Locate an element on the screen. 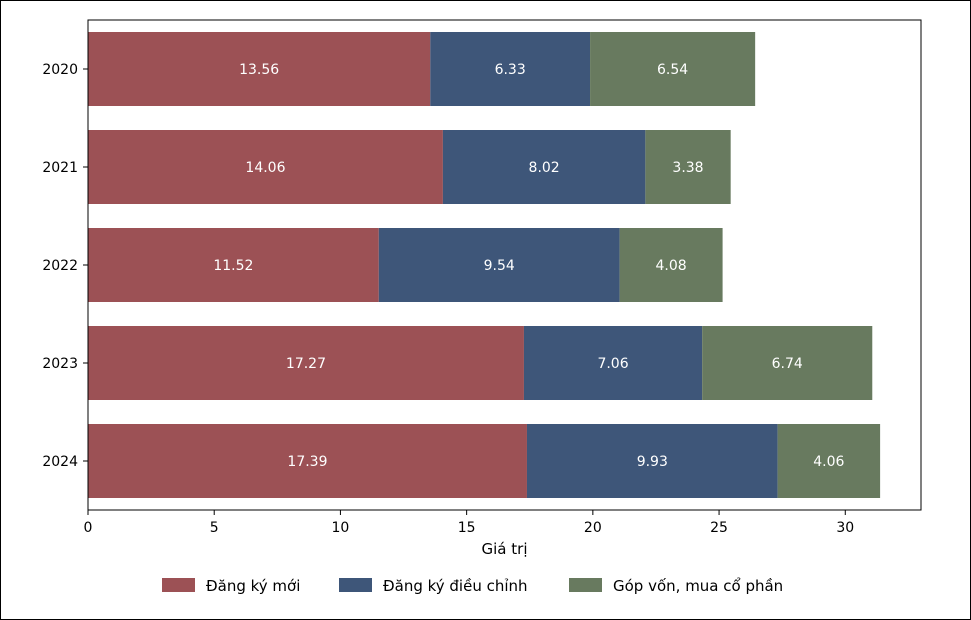 This screenshot has height=620, width=971. x-tick-label: 20 is located at coordinates (593, 528).